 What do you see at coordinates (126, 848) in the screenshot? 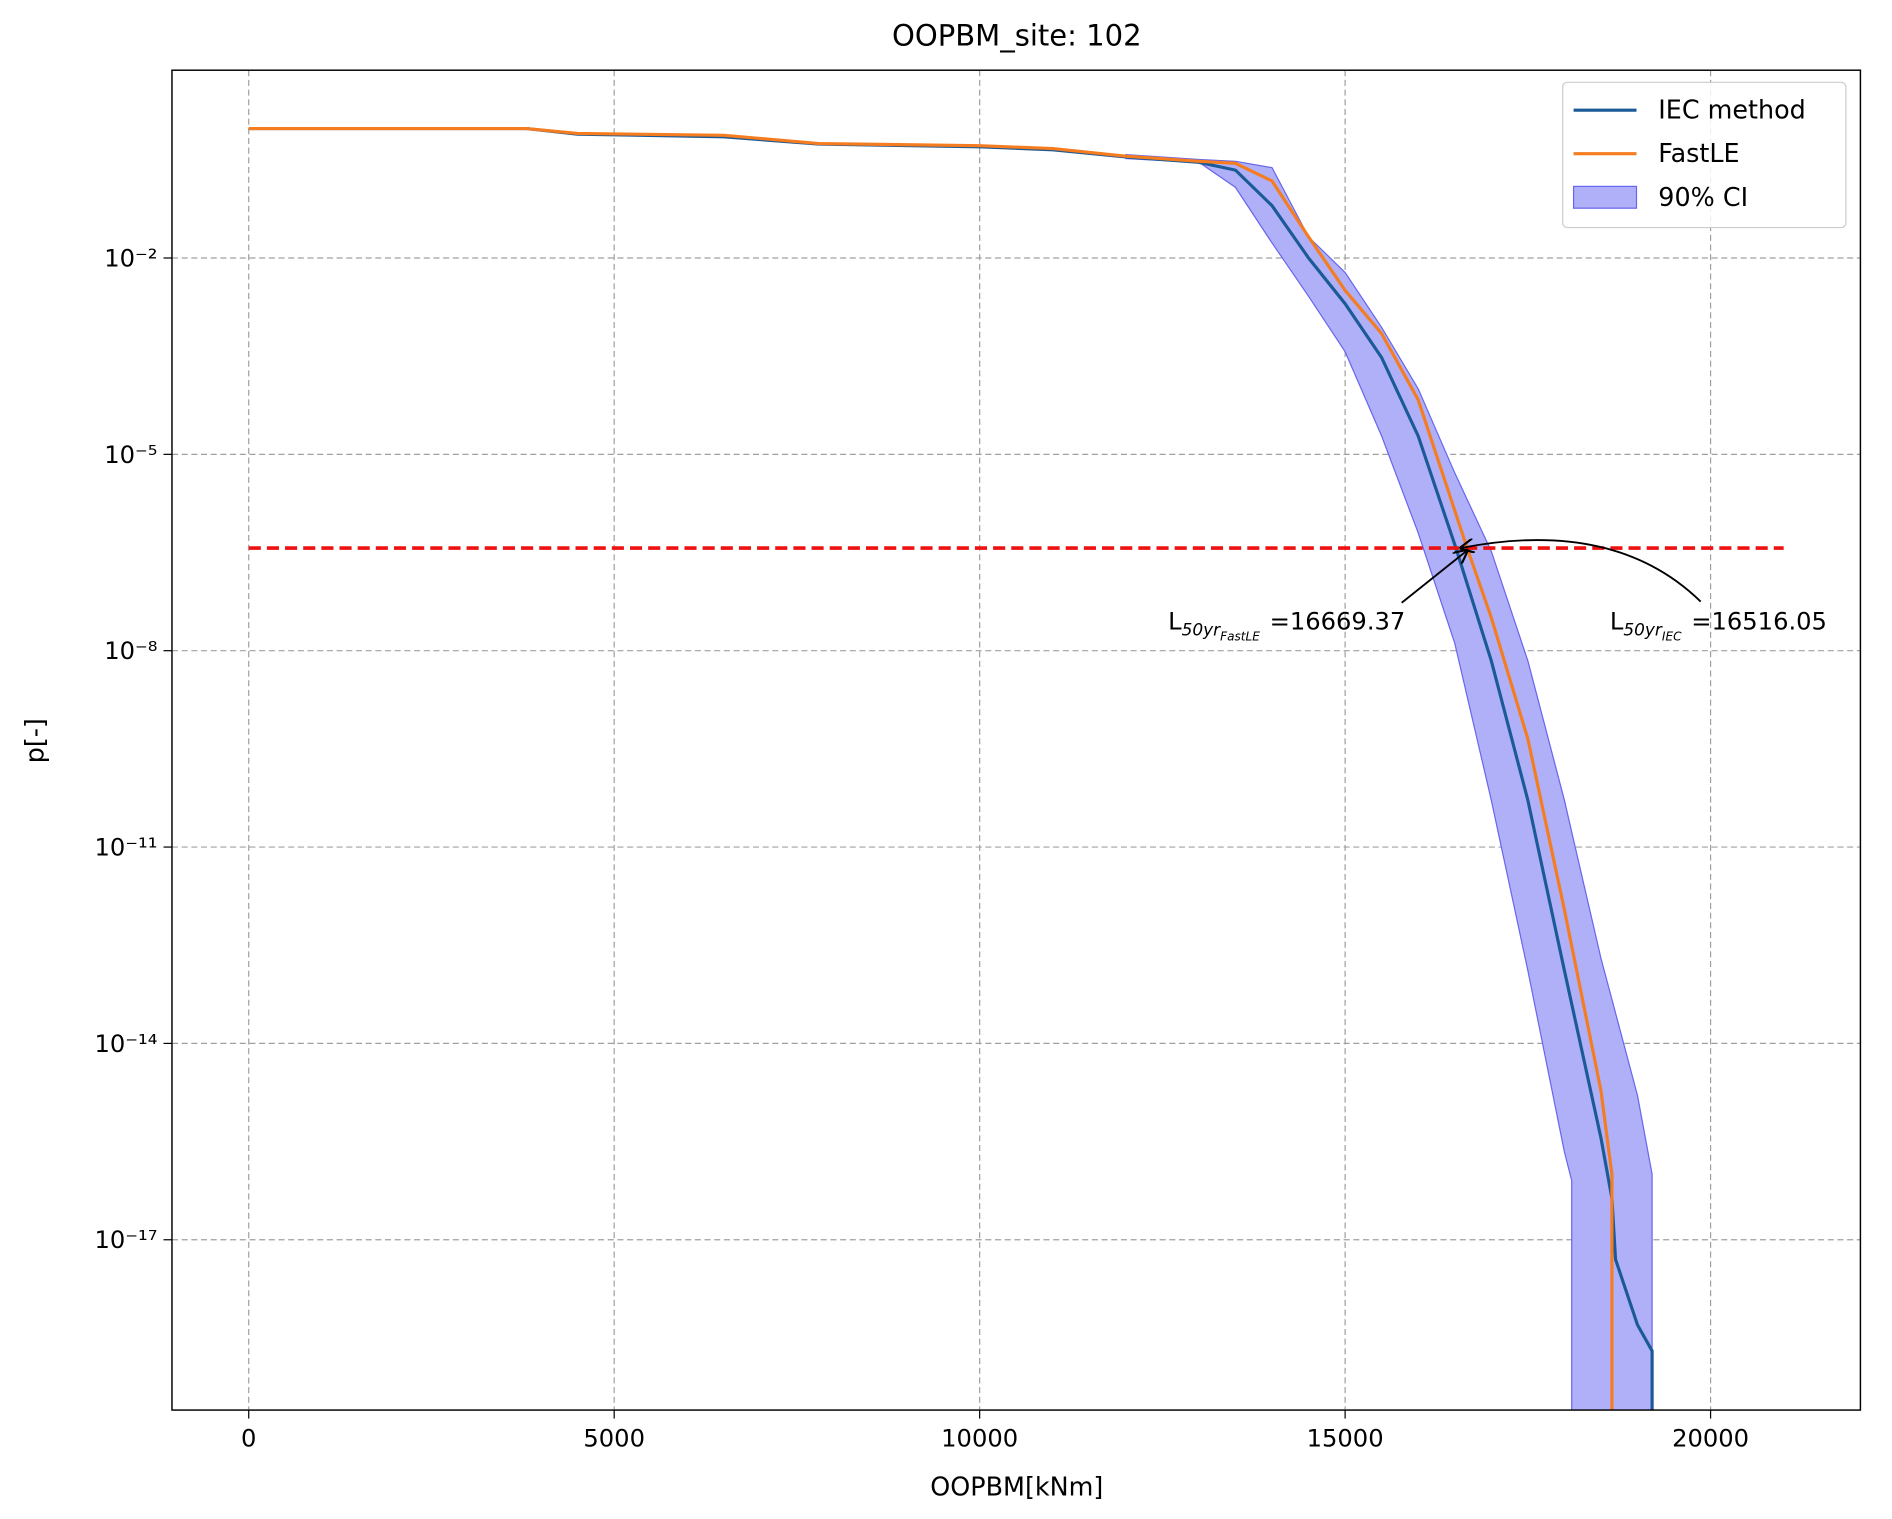
I see `y-tick-label: 10⁻¹¹` at bounding box center [126, 848].